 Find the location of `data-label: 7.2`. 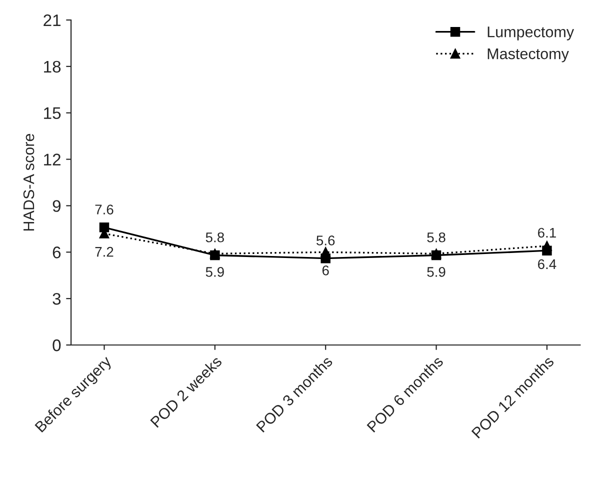

data-label: 7.2 is located at coordinates (104, 251).